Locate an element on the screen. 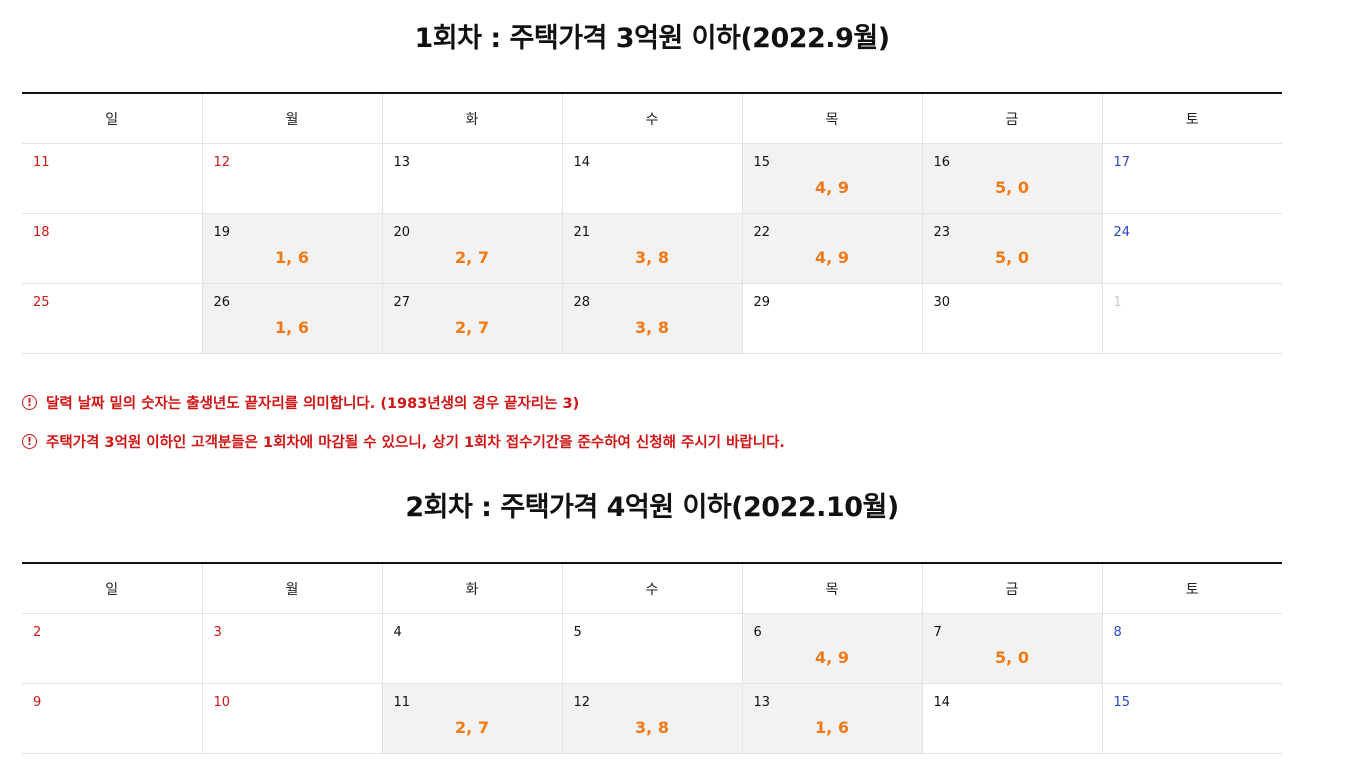 The height and width of the screenshot is (767, 1345). day-number: 29 is located at coordinates (762, 302).